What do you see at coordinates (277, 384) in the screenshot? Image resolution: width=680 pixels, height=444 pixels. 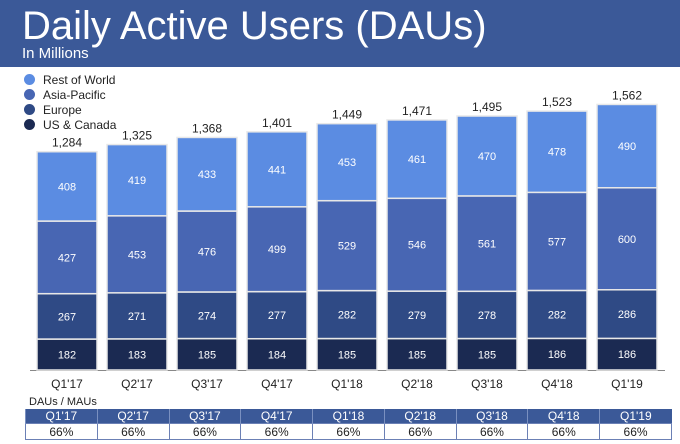 I see `x-tick-label: Q4'17` at bounding box center [277, 384].